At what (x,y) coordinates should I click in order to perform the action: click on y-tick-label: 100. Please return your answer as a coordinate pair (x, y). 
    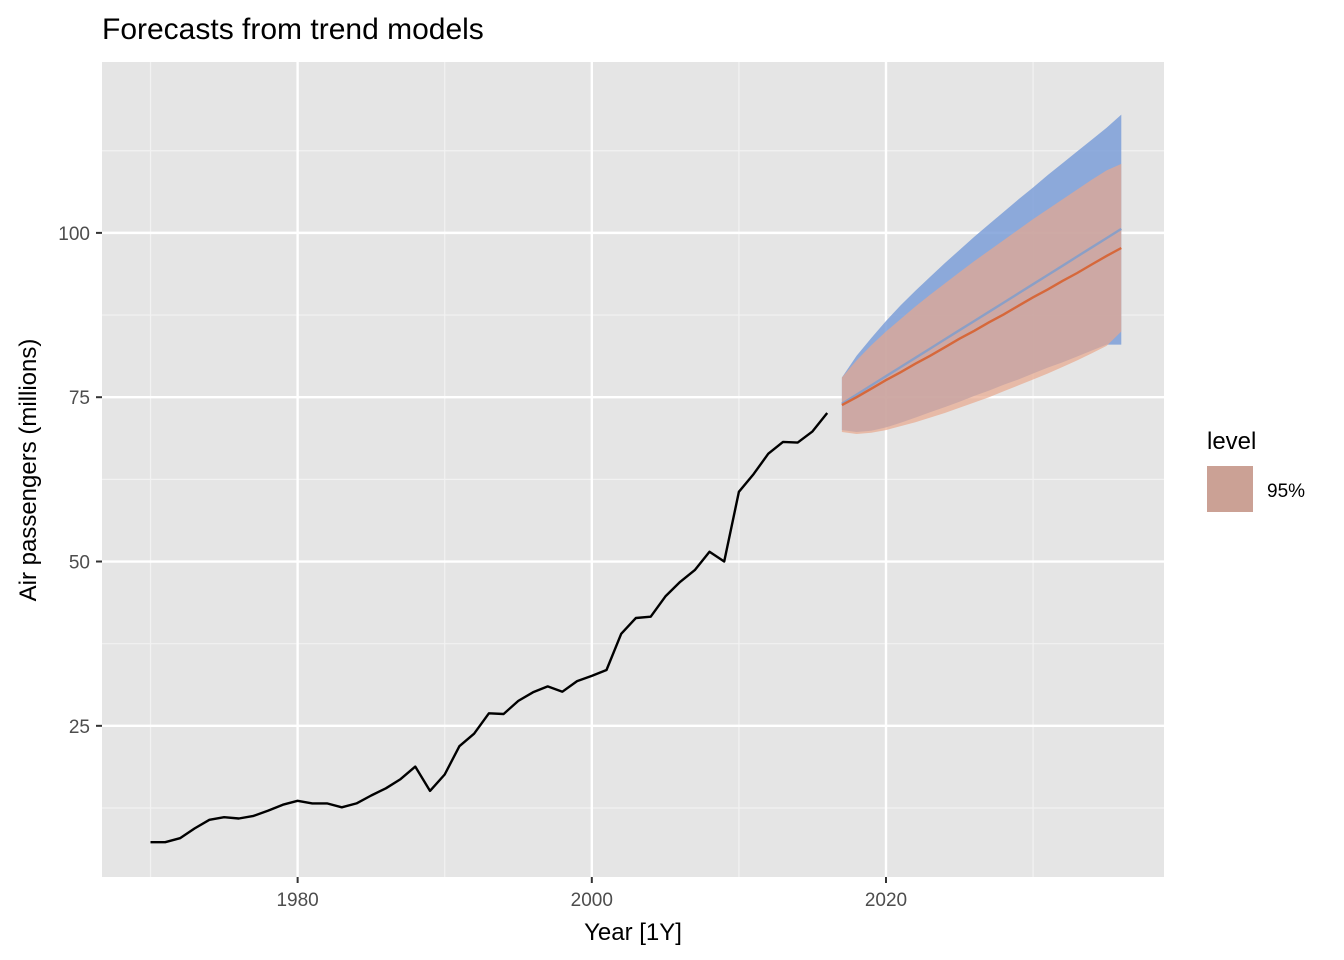
    Looking at the image, I should click on (74, 234).